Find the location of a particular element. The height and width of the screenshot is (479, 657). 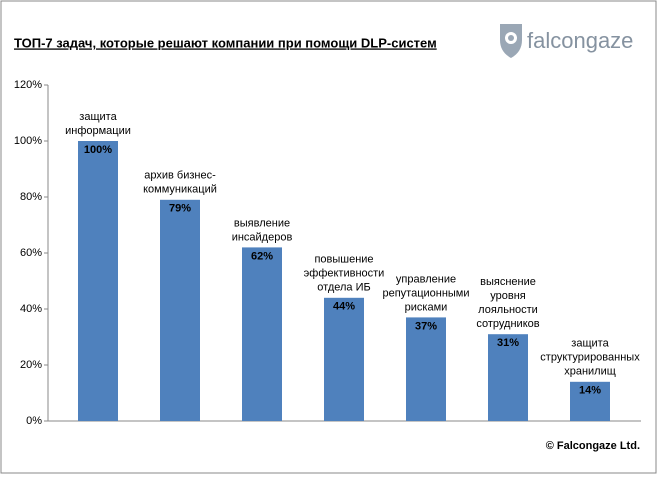

category-label: информации is located at coordinates (98, 131).